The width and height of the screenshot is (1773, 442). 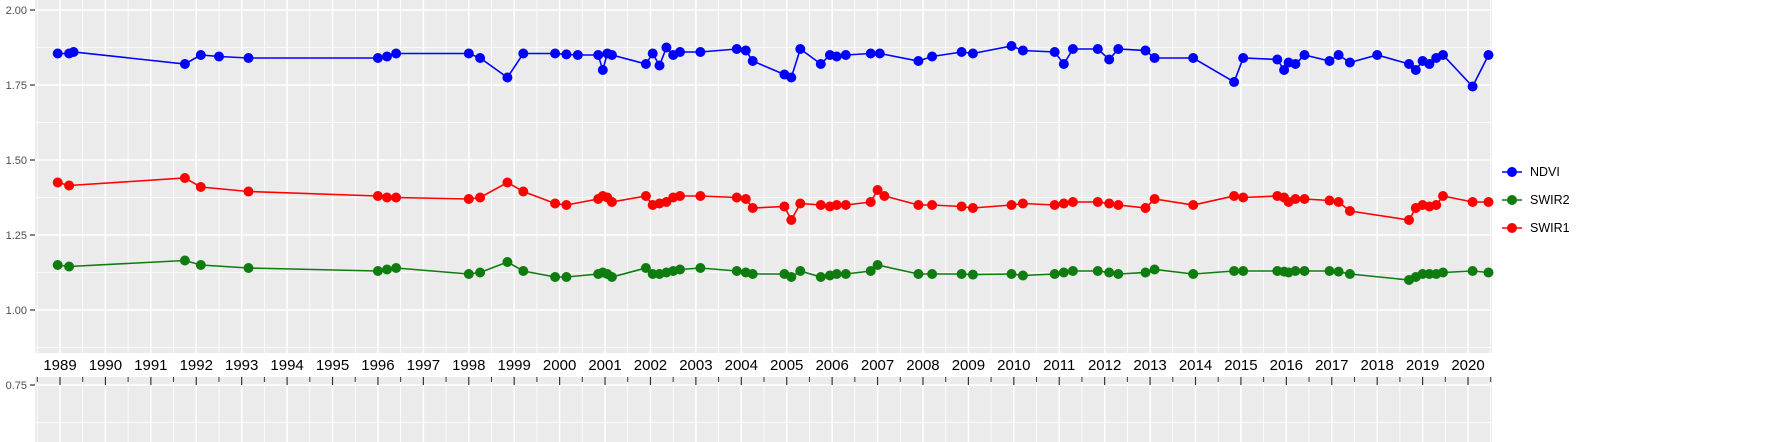 I want to click on y-axis-label: 2.00, so click(x=16, y=11).